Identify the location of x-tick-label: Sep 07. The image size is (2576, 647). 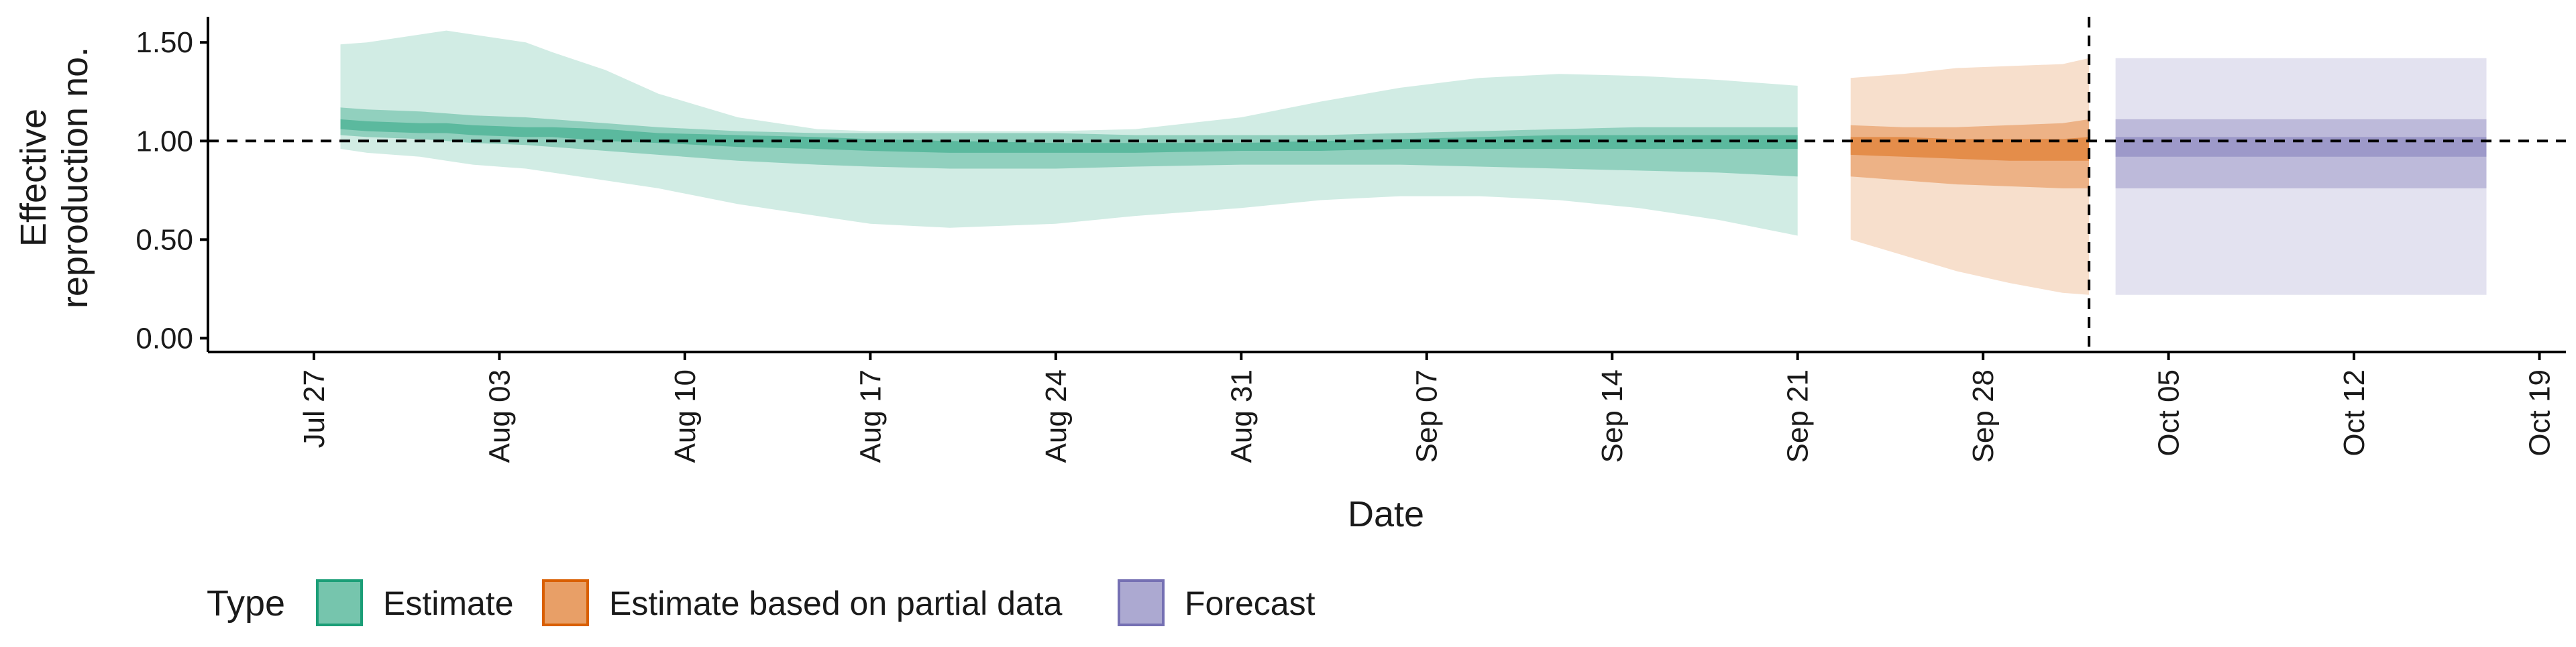
(1427, 416).